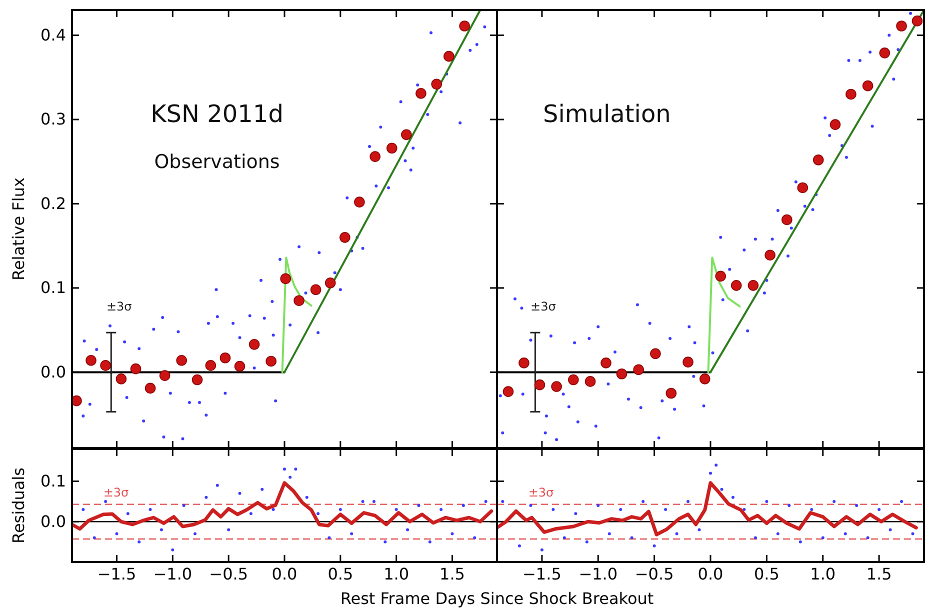 The image size is (927, 612). I want to click on y-tick-label: 0.2, so click(53, 203).